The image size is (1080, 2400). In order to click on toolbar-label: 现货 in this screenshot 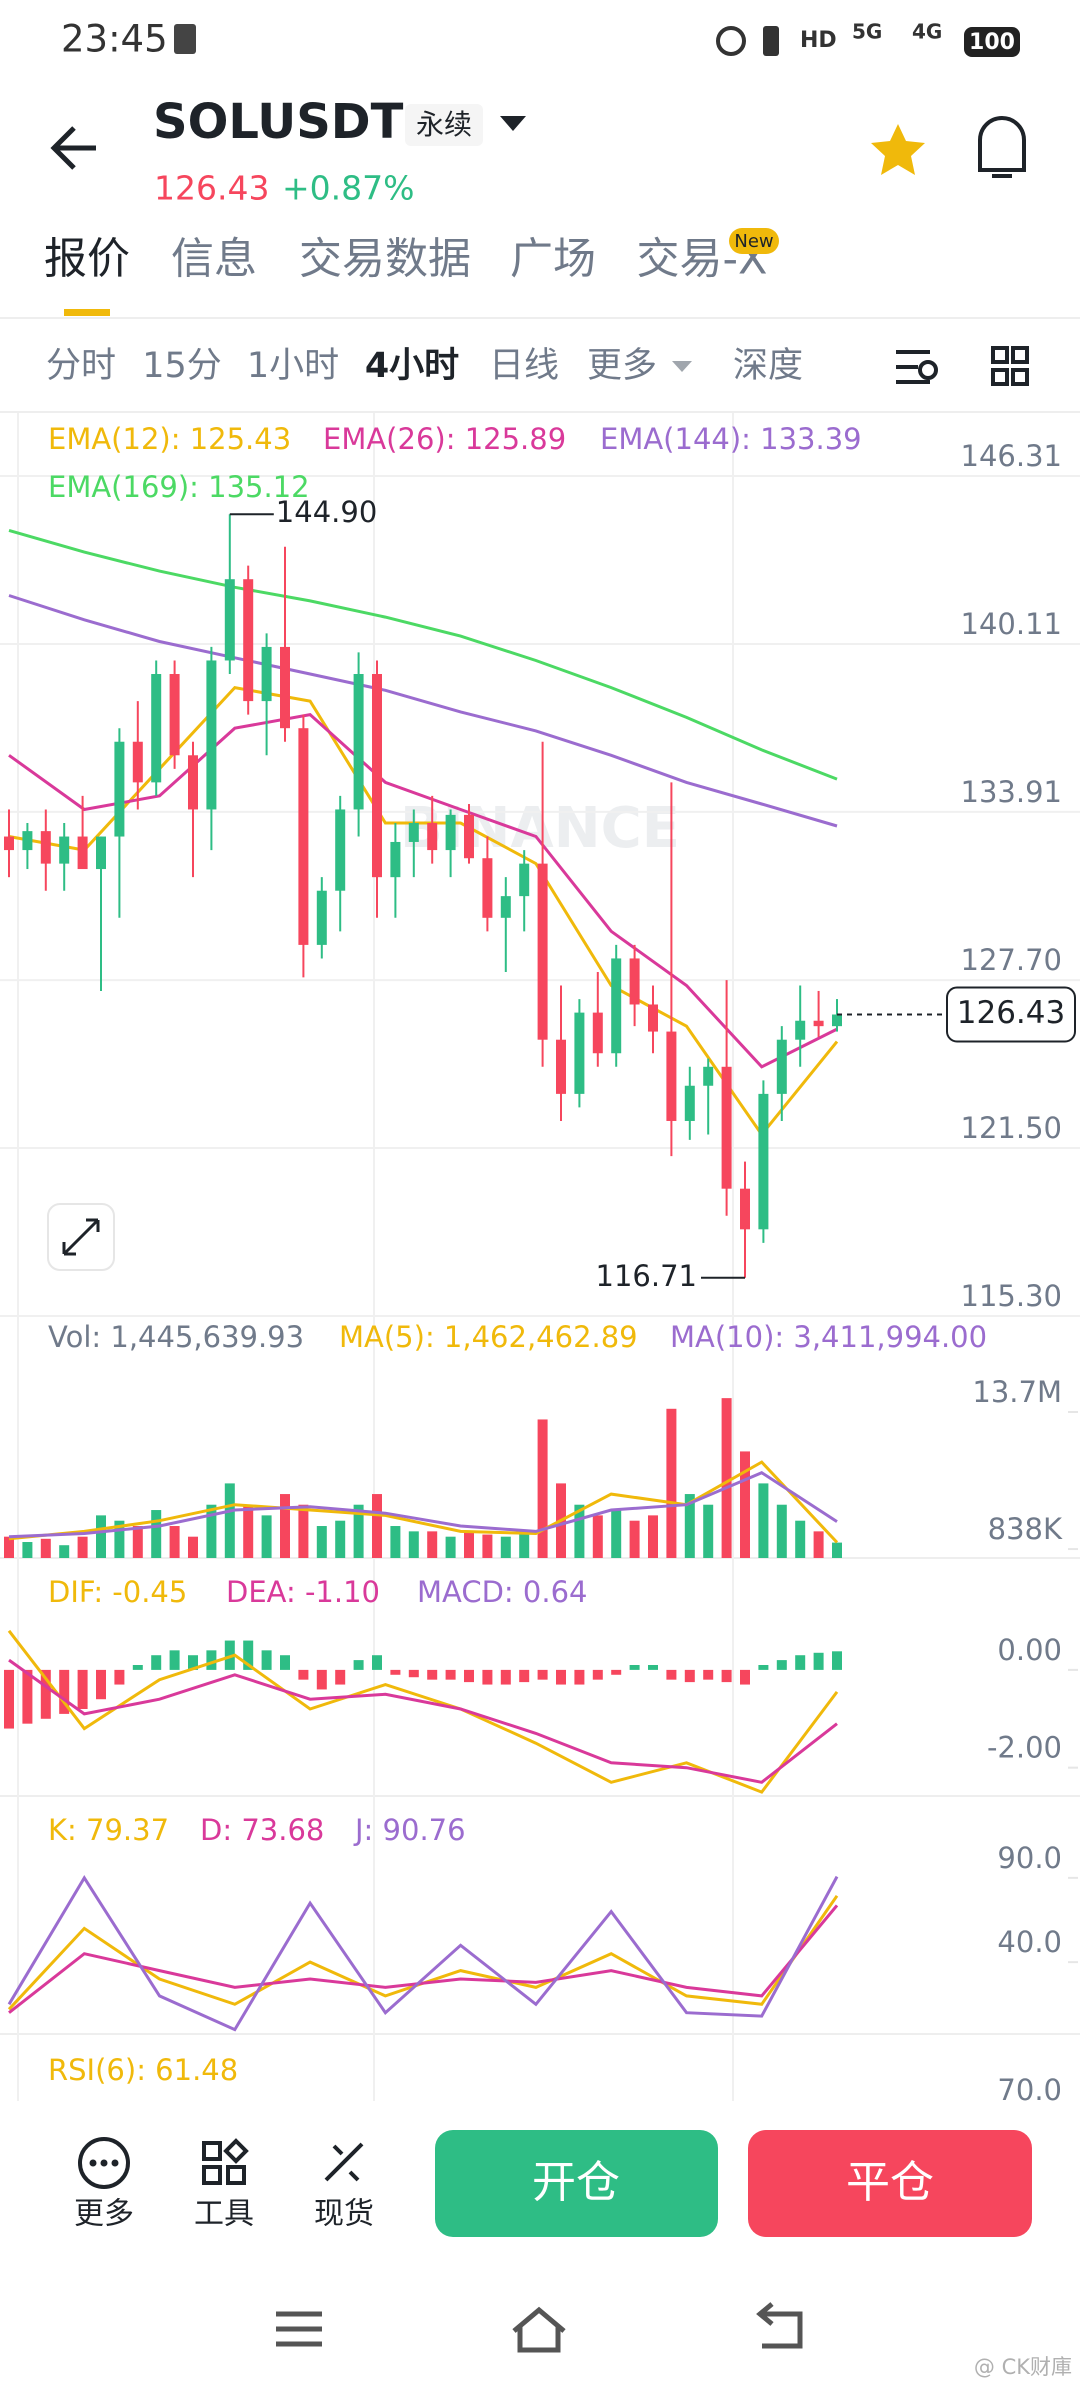, I will do `click(344, 2214)`.